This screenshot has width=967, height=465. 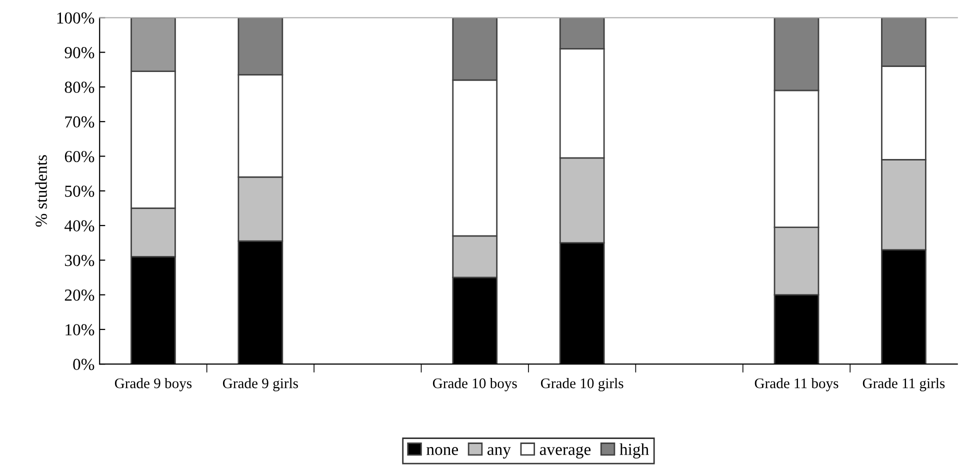 What do you see at coordinates (634, 451) in the screenshot?
I see `legend-label: high` at bounding box center [634, 451].